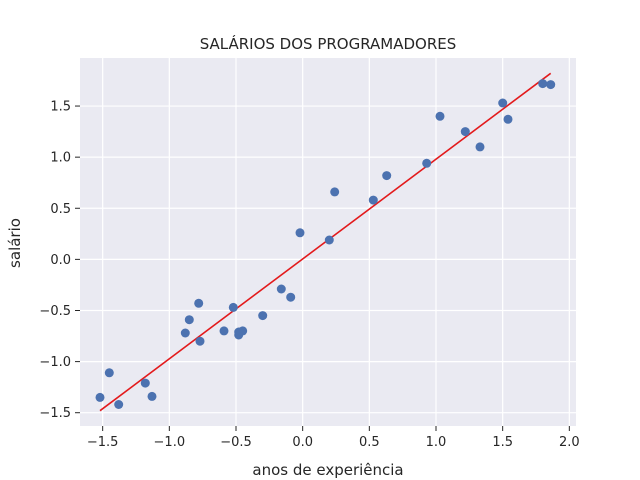 This screenshot has height=480, width=640. I want to click on y-tick-label: 0.0, so click(60, 260).